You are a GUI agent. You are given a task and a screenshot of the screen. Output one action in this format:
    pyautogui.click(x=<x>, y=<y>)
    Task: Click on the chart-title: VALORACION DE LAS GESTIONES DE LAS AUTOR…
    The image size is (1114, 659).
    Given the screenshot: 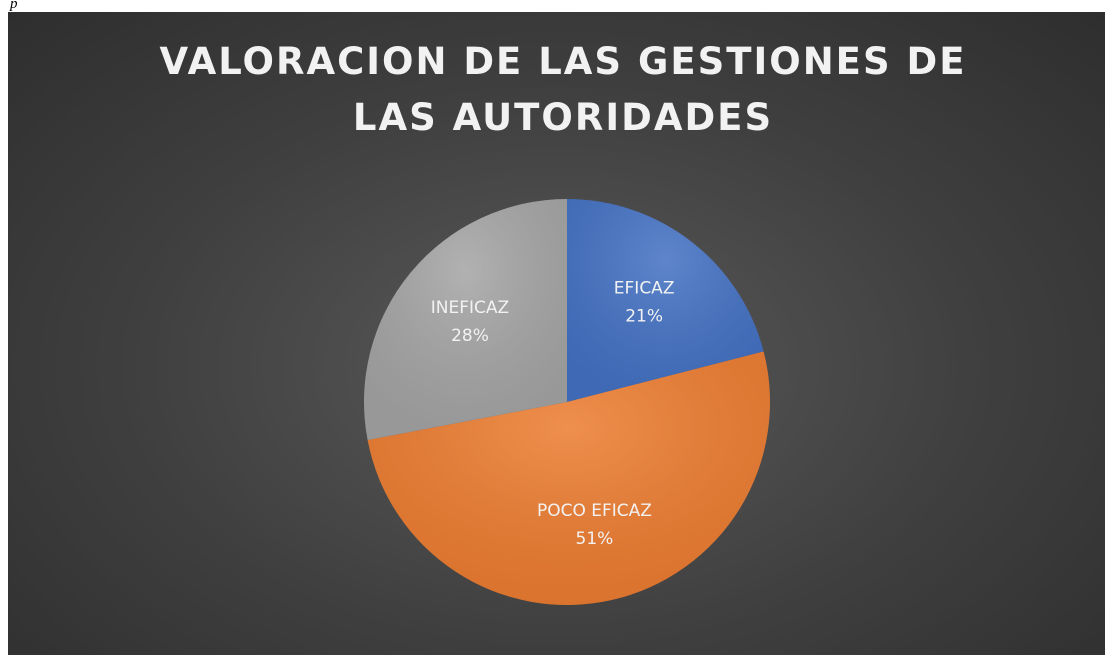 What is the action you would take?
    pyautogui.click(x=563, y=89)
    